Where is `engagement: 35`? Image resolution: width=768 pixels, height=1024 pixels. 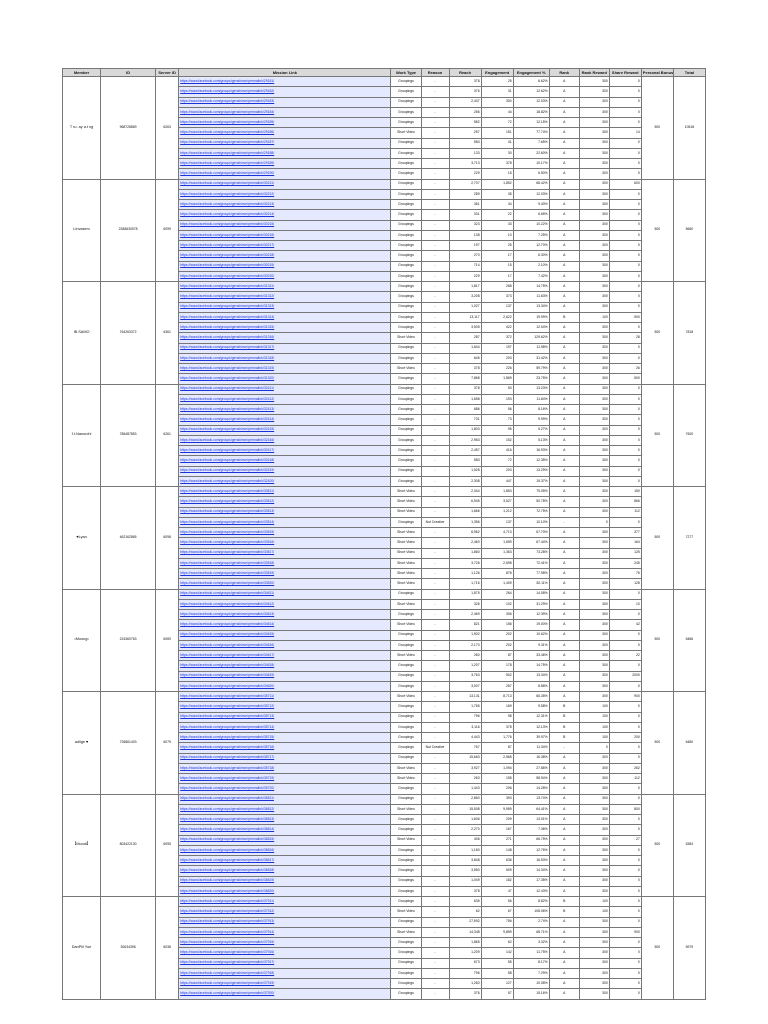 engagement: 35 is located at coordinates (497, 194).